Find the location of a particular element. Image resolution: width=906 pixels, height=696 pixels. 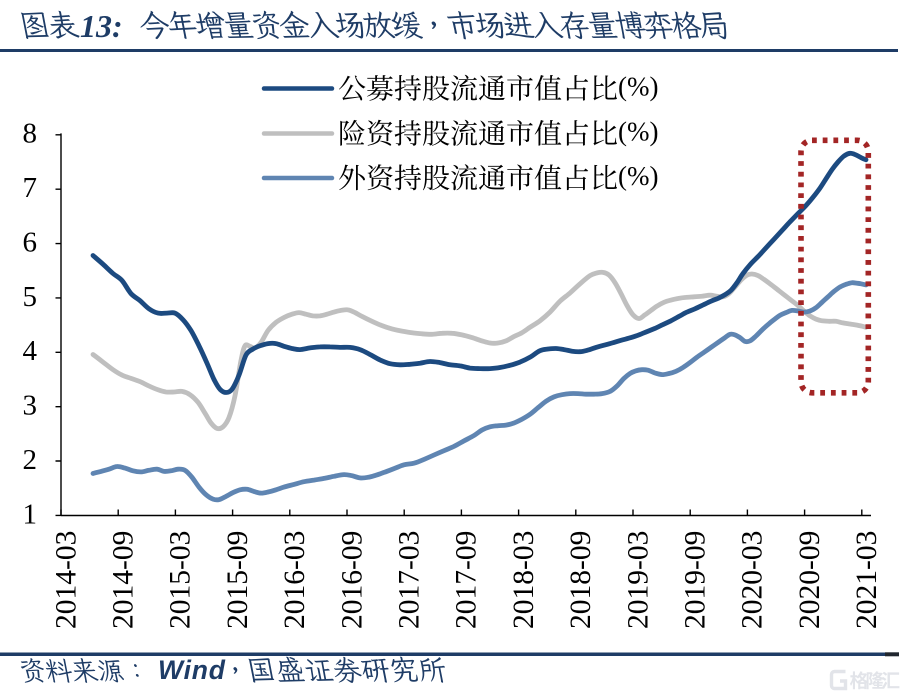

svg-text: 2015-03 is located at coordinates (181, 580).